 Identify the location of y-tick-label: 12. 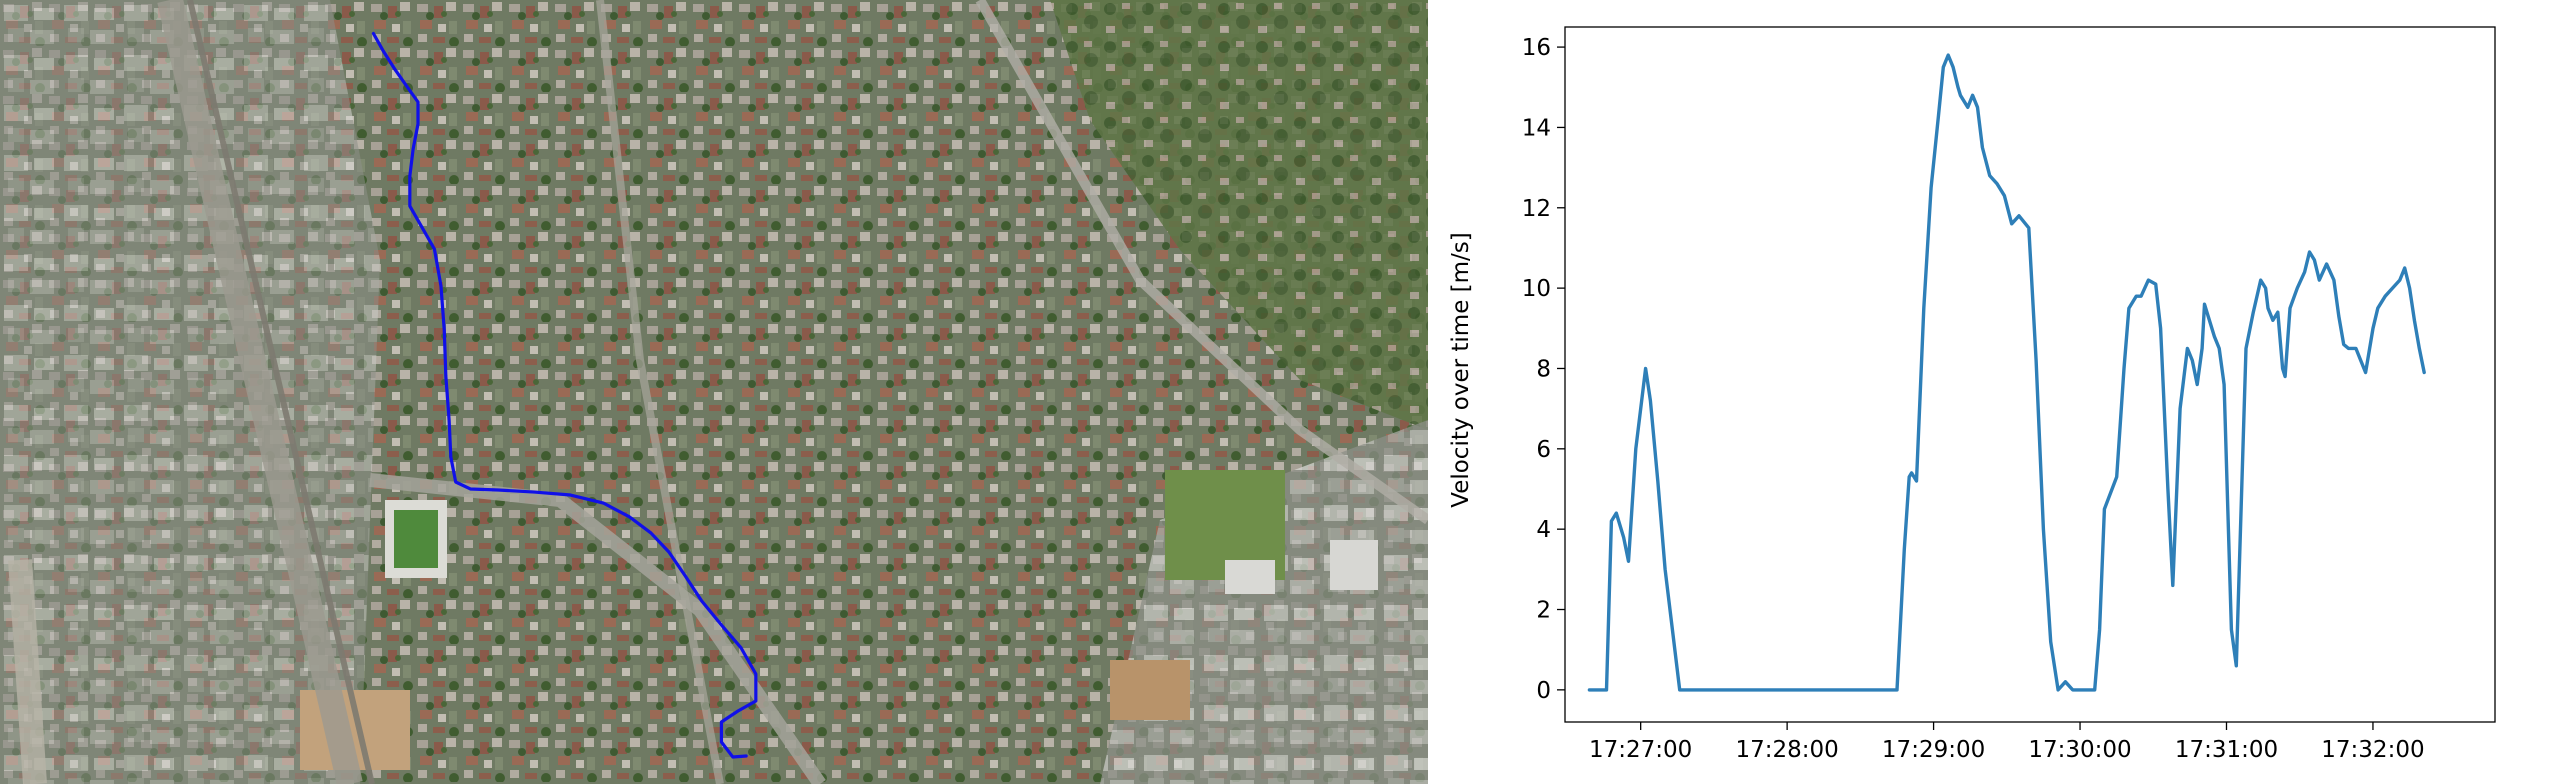
(1536, 209).